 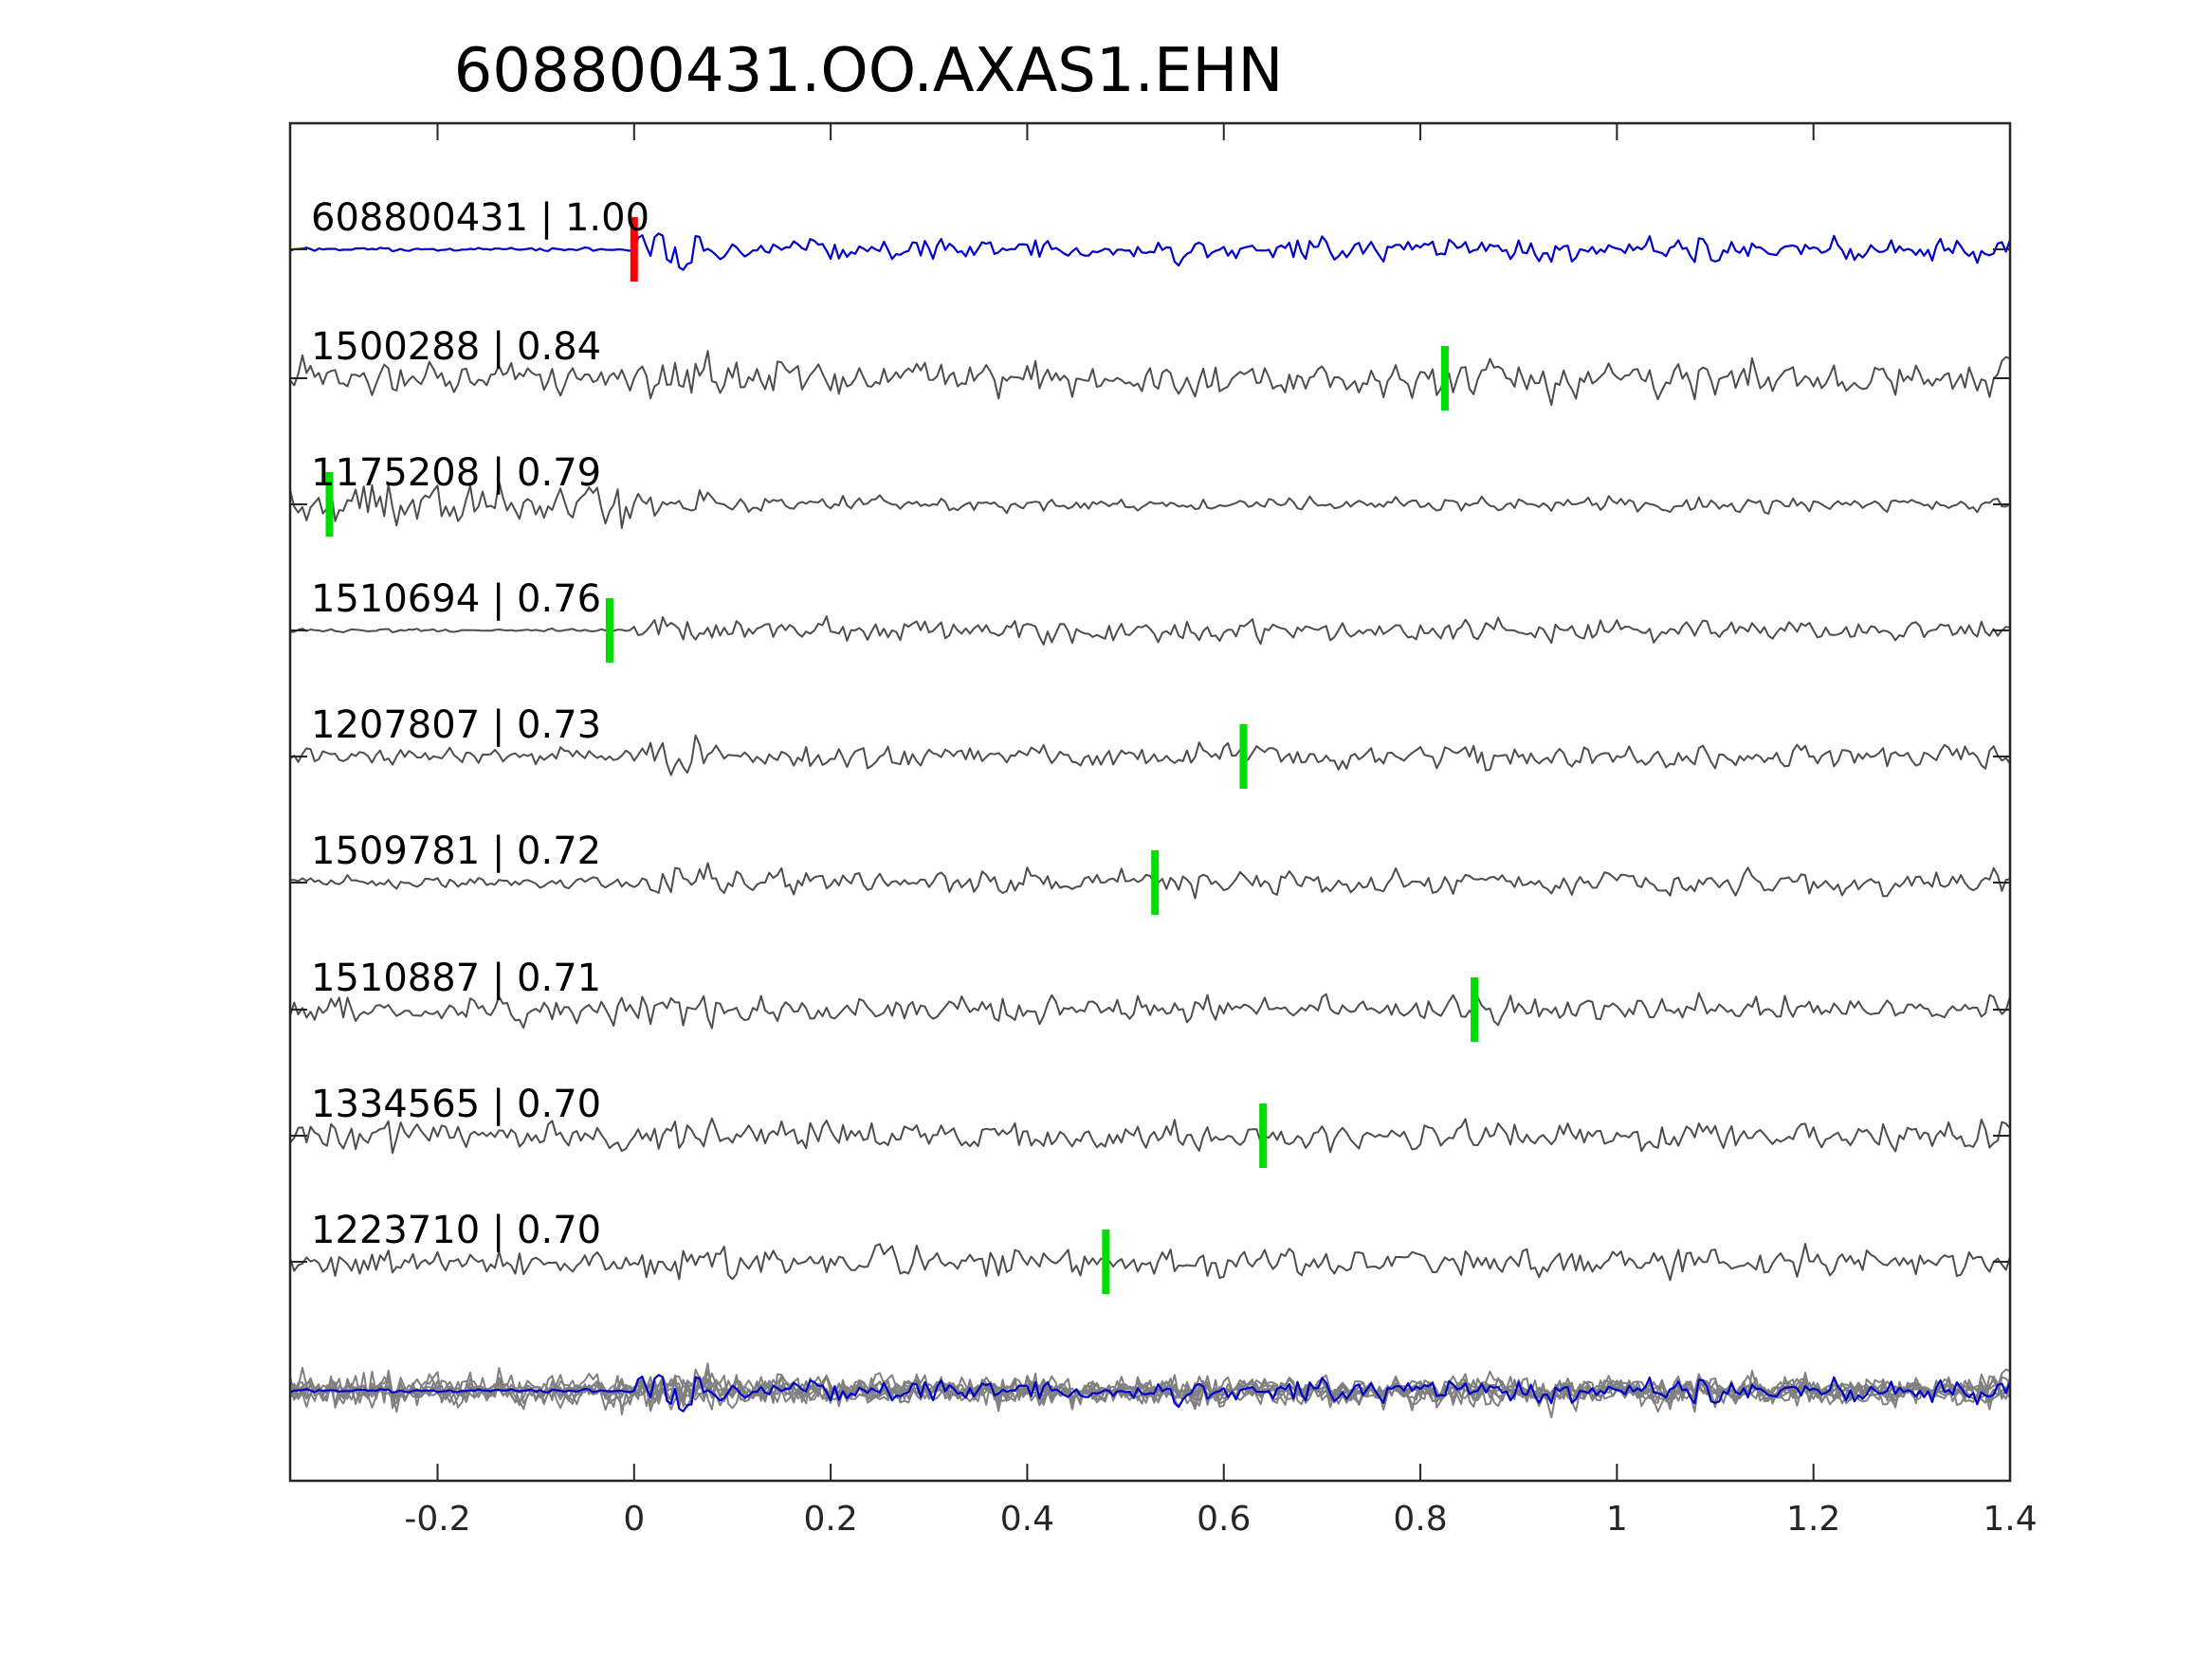 What do you see at coordinates (1027, 1519) in the screenshot?
I see `x-tick-label: 0.4` at bounding box center [1027, 1519].